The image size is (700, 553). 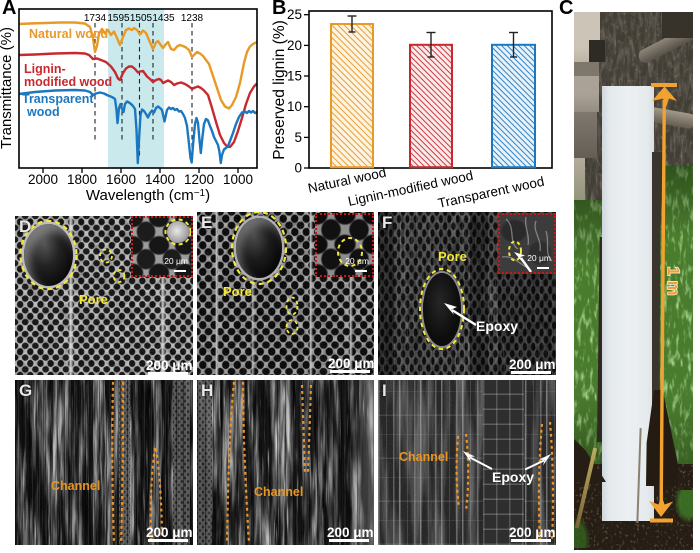 What do you see at coordinates (58, 99) in the screenshot?
I see `svg-text: Transparent` at bounding box center [58, 99].